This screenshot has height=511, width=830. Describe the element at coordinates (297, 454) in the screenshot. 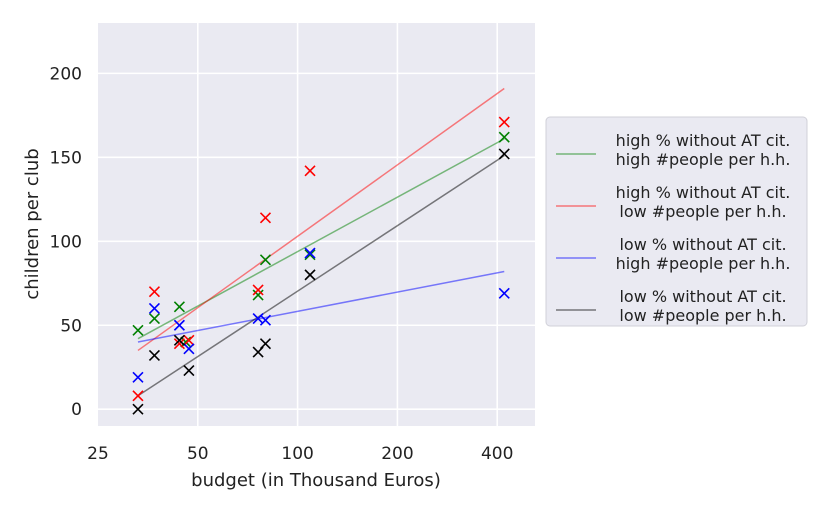

I see `x-tick-label: 100` at that location.